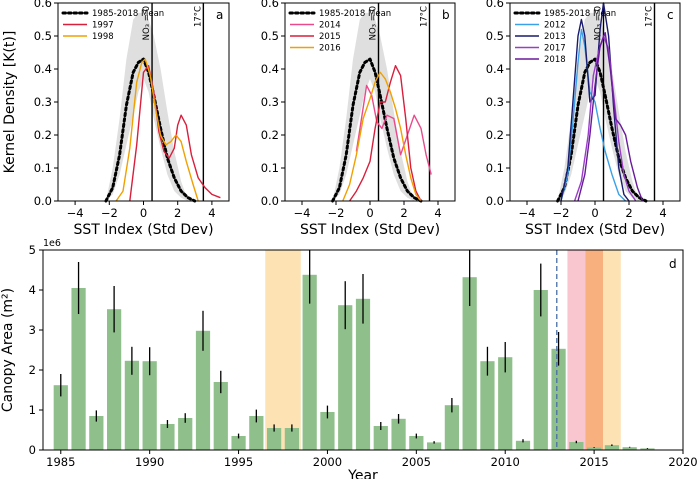 The image size is (699, 479). What do you see at coordinates (505, 462) in the screenshot?
I see `x-tick-label: 2010` at bounding box center [505, 462].